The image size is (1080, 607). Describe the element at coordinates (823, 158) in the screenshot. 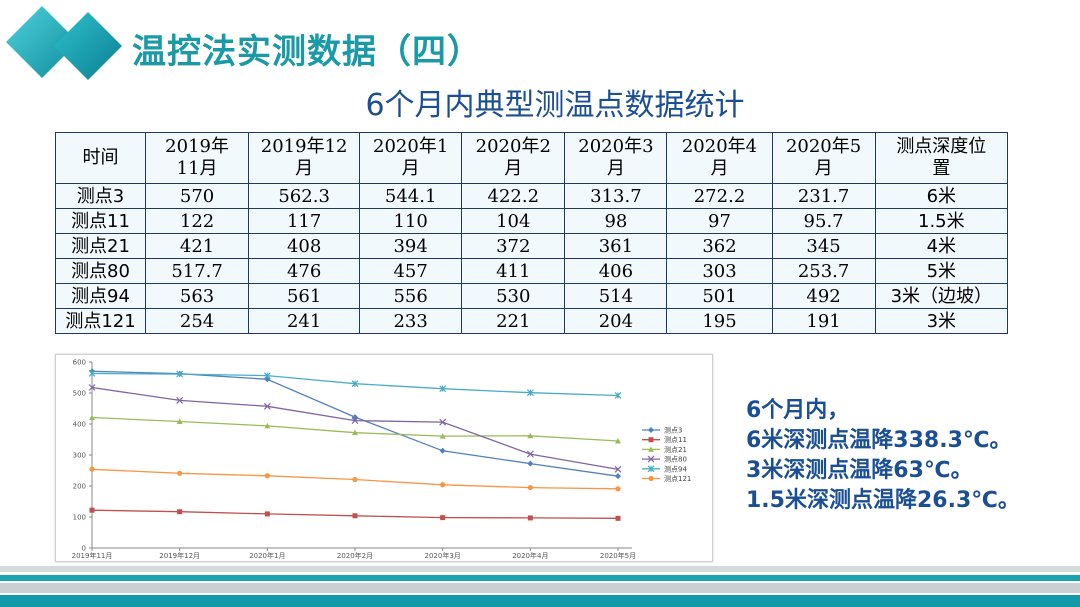

I see `table-header-cell: 2020年5 月` at that location.